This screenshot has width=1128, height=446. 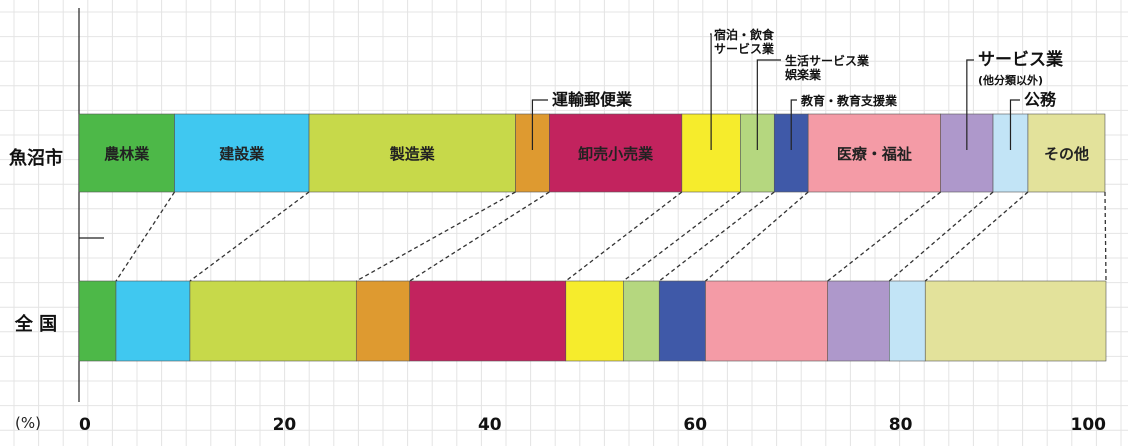 What do you see at coordinates (1089, 425) in the screenshot?
I see `x-tick-label: 100` at bounding box center [1089, 425].